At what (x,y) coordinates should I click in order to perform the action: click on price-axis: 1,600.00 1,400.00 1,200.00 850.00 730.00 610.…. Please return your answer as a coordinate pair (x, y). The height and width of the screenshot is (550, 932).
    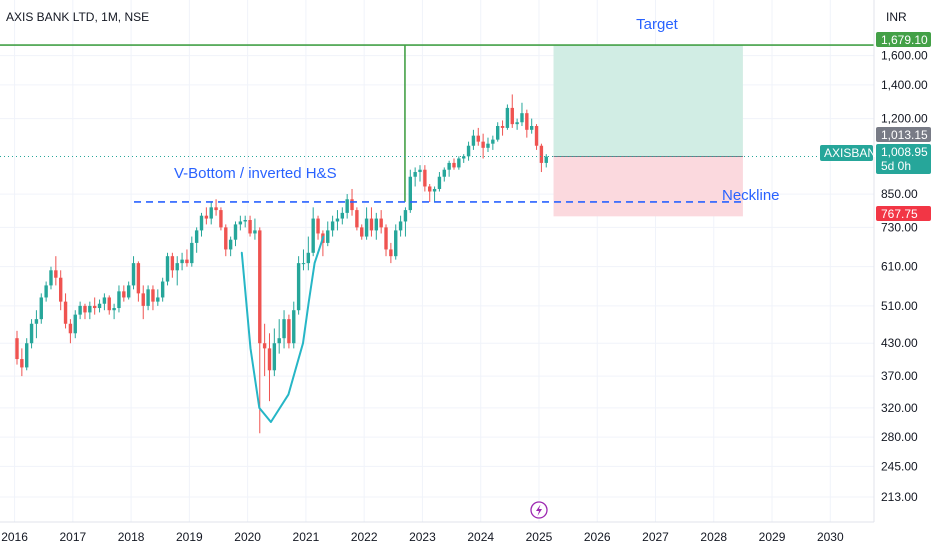
    Looking at the image, I should click on (904, 276).